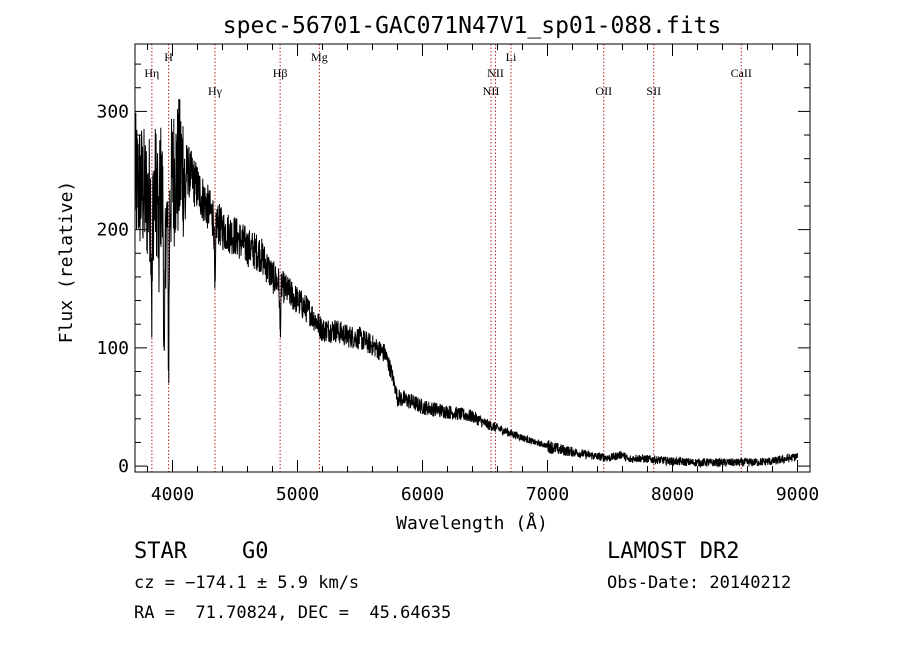 This screenshot has width=900, height=649. I want to click on y-axis-label: Flux (relative), so click(66, 262).